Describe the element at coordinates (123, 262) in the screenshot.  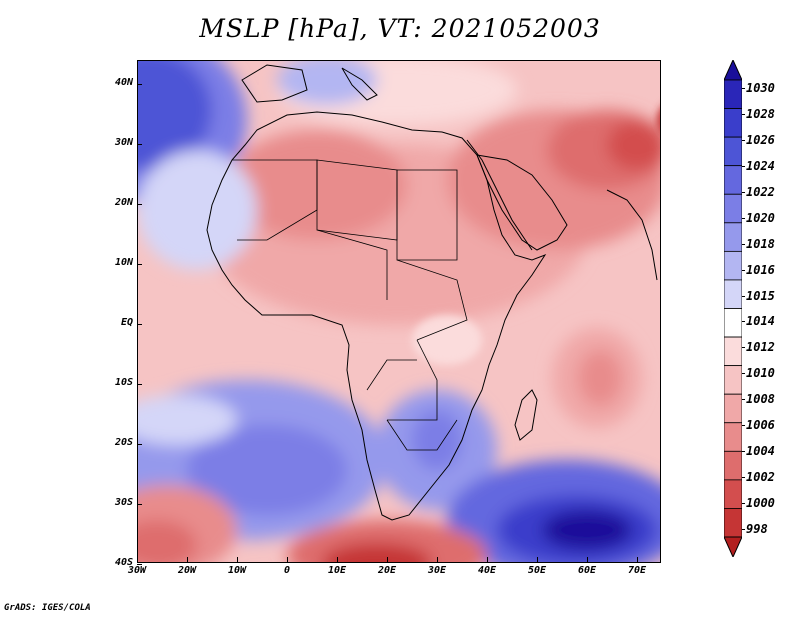
I see `latitude-label: 10N` at that location.